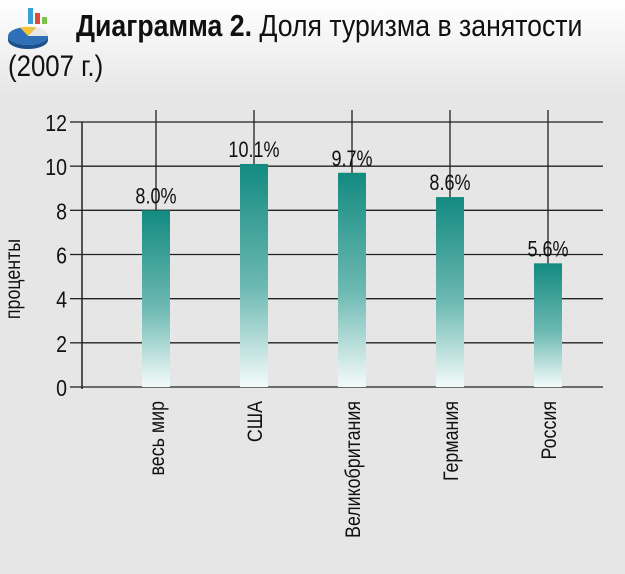  Describe the element at coordinates (158, 438) in the screenshot. I see `x-category-label: весь мир` at that location.